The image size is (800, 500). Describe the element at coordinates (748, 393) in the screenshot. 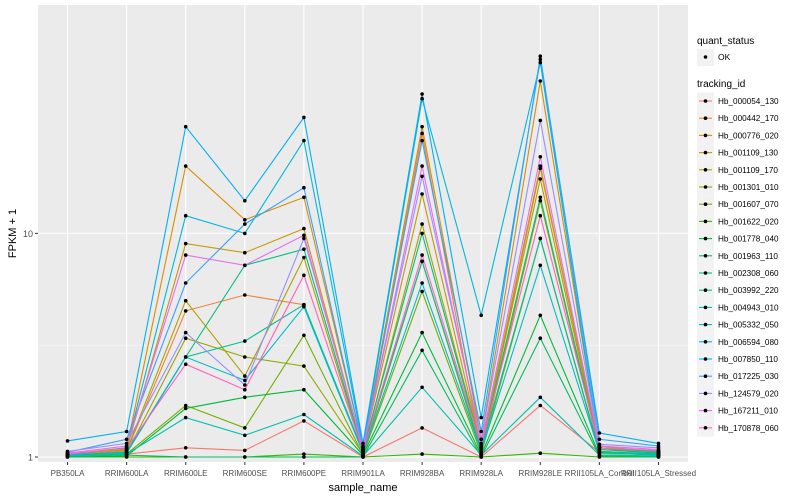

I see `legend-label: Hb_124579_020` at that location.